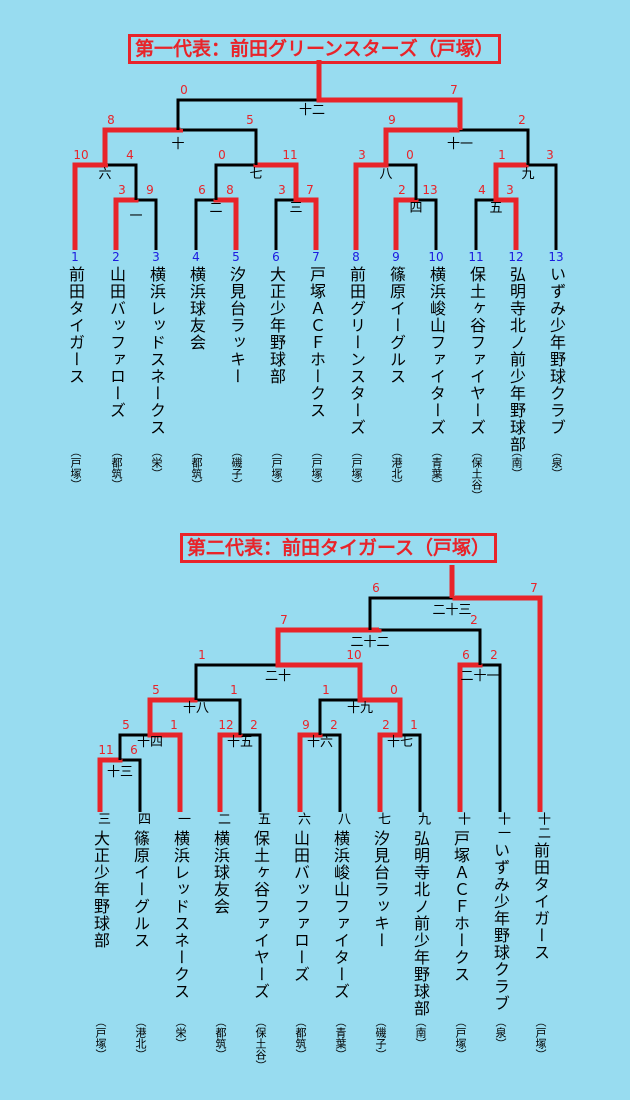 This screenshot has height=1100, width=630. Describe the element at coordinates (240, 742) in the screenshot. I see `match-number: 十五` at that location.